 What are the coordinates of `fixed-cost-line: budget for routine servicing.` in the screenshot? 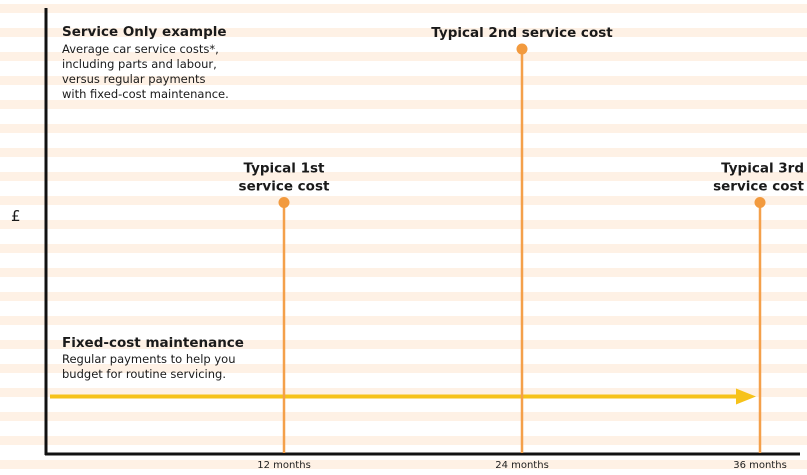 It's located at (144, 374).